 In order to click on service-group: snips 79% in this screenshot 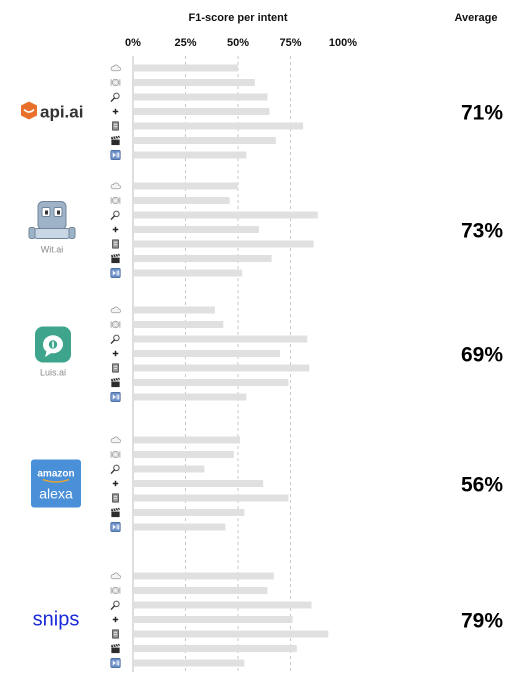, I will do `click(268, 620)`.